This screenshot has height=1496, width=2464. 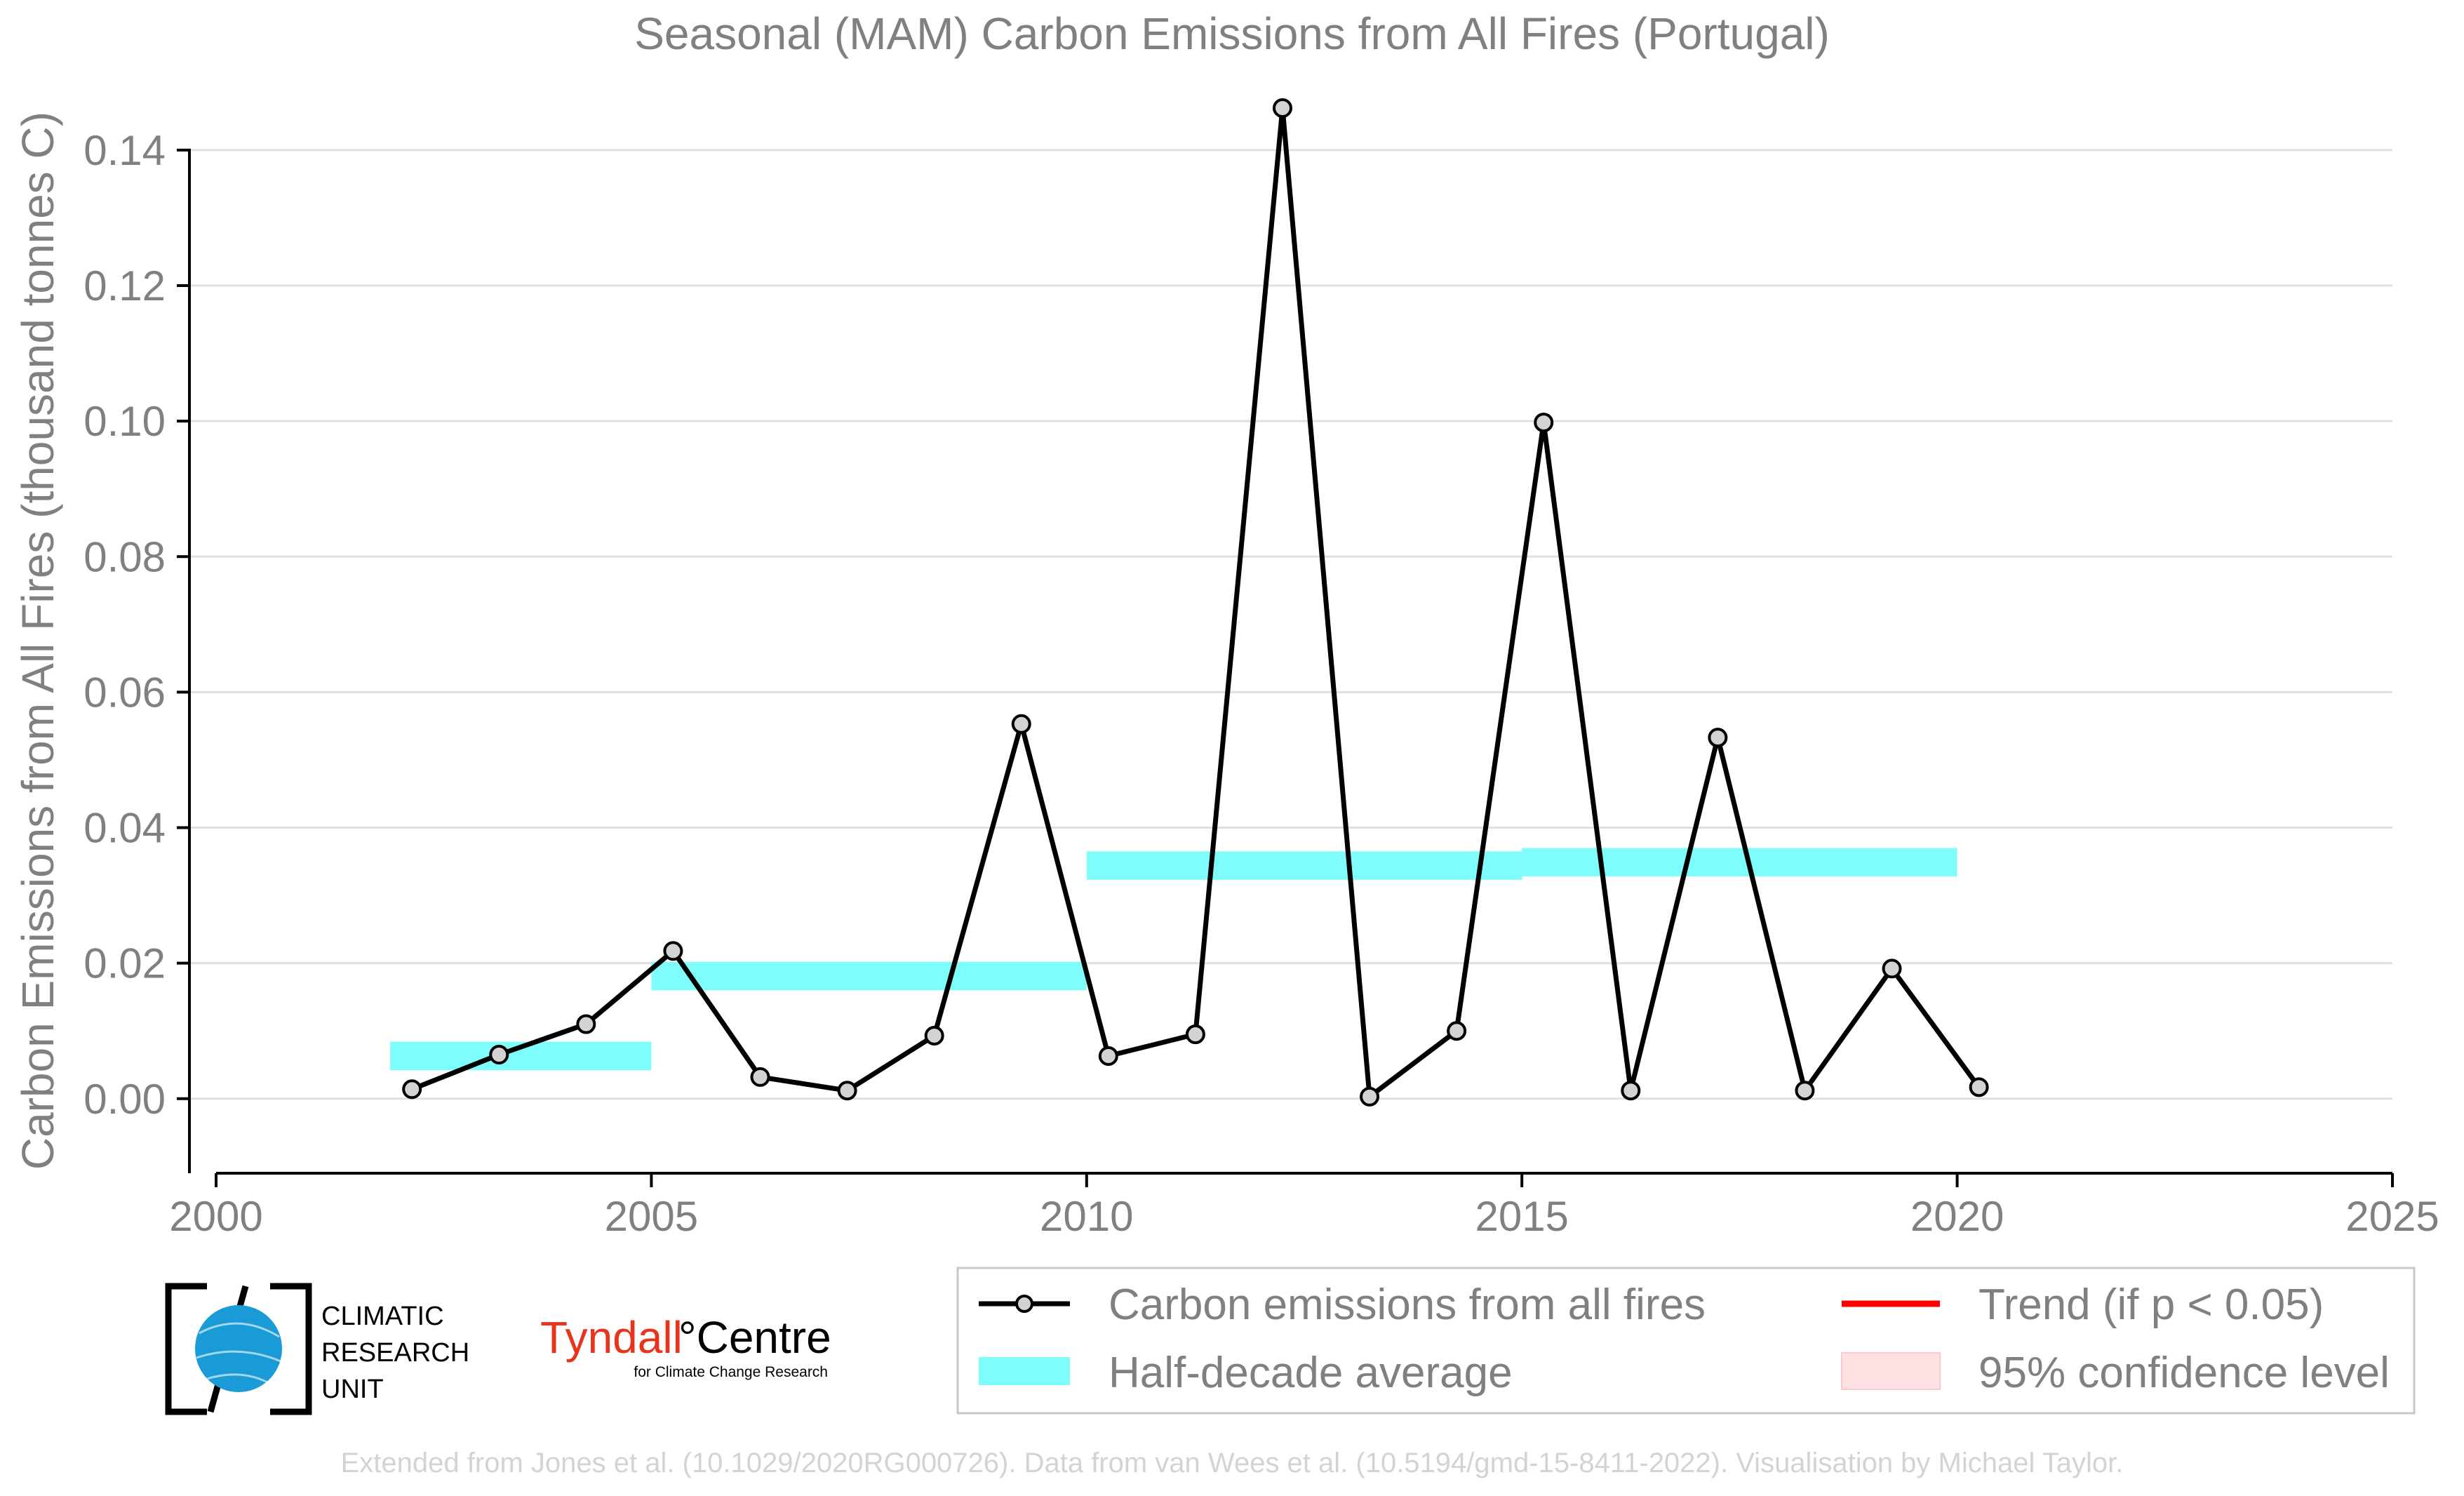 I want to click on legend-label-confidence: 95% confidence level, so click(x=2184, y=1373).